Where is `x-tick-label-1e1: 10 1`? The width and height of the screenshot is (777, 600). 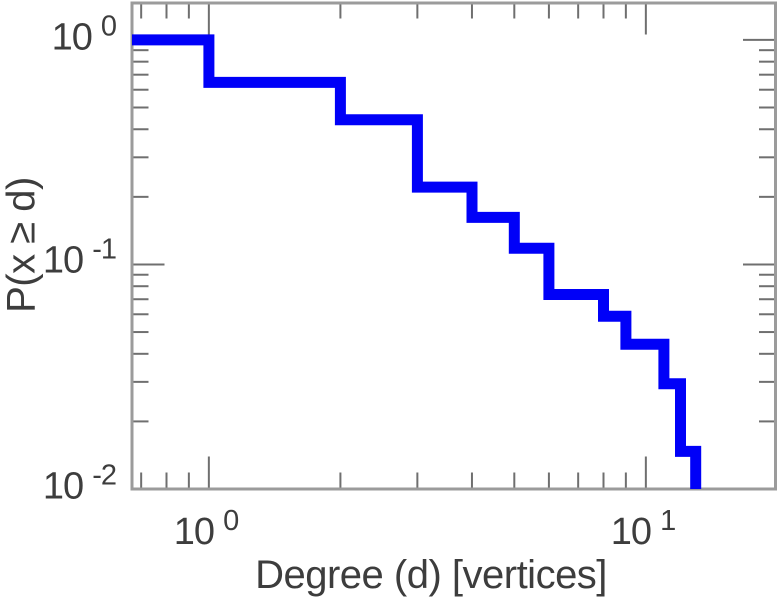
x-tick-label-1e1: 10 1 is located at coordinates (643, 530).